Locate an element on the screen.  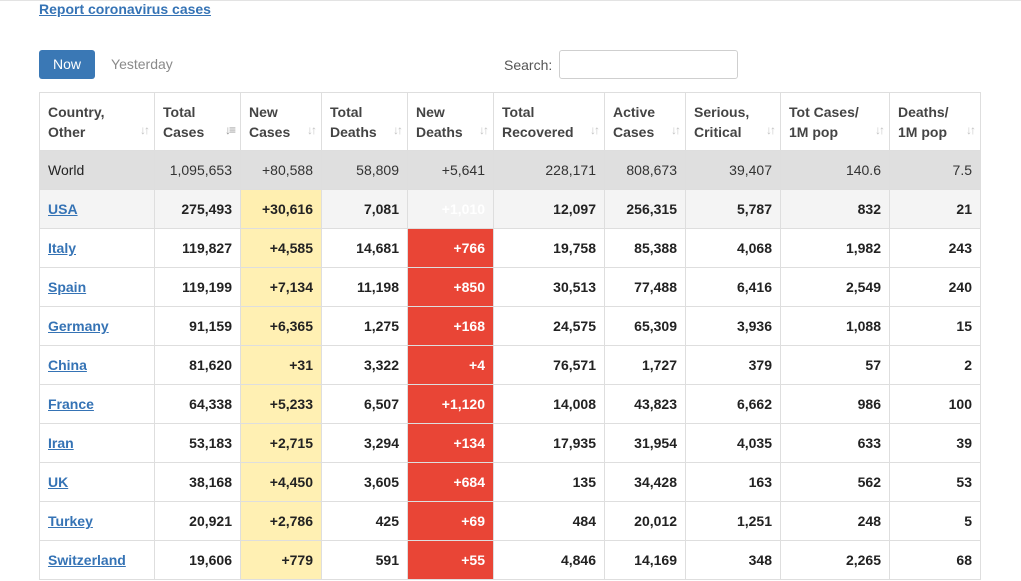
country-link: France is located at coordinates (71, 404).